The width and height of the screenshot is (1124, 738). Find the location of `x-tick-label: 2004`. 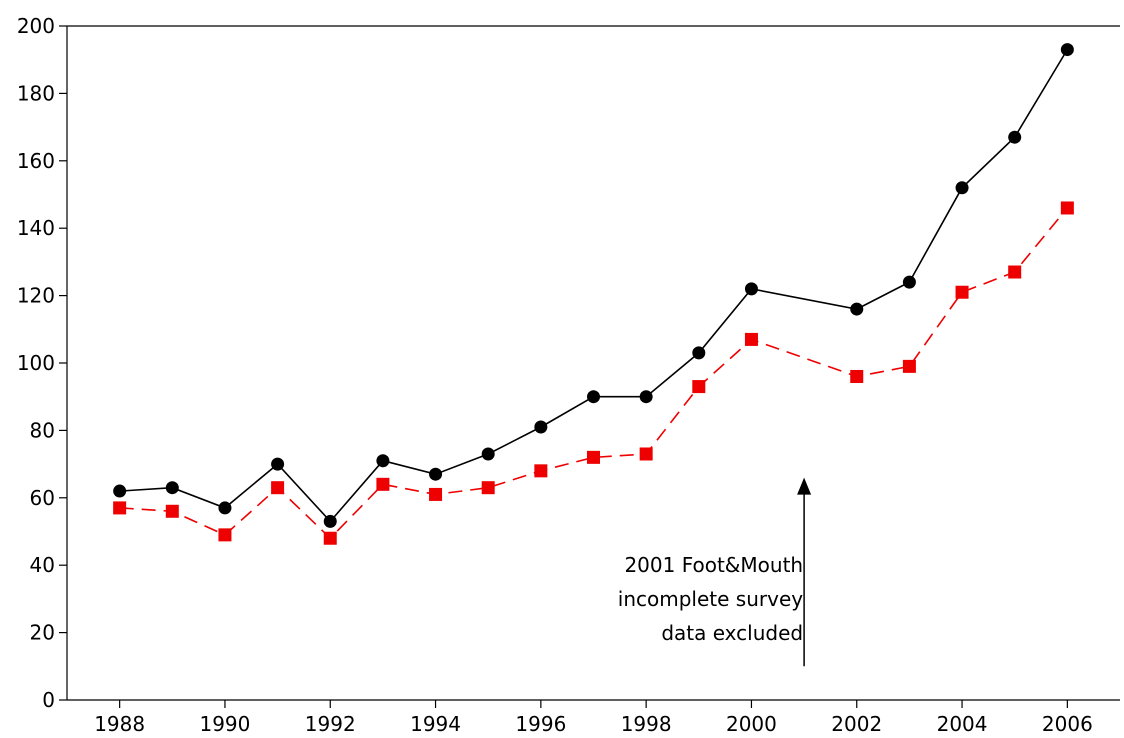

x-tick-label: 2004 is located at coordinates (962, 724).